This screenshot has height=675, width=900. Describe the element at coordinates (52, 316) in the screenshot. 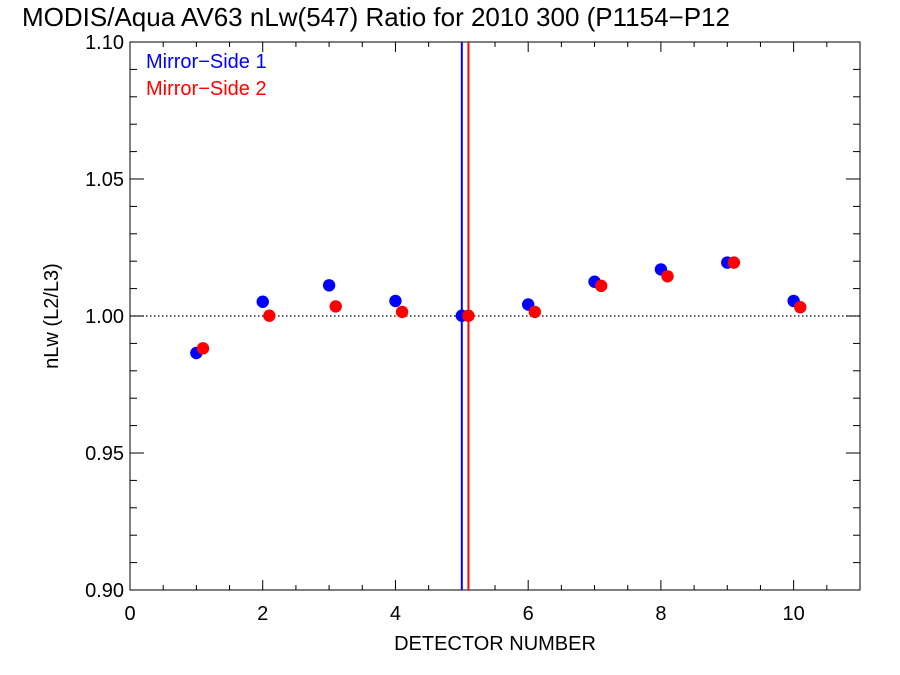

I see `y-axis-label: nLw (L2/L3)` at that location.